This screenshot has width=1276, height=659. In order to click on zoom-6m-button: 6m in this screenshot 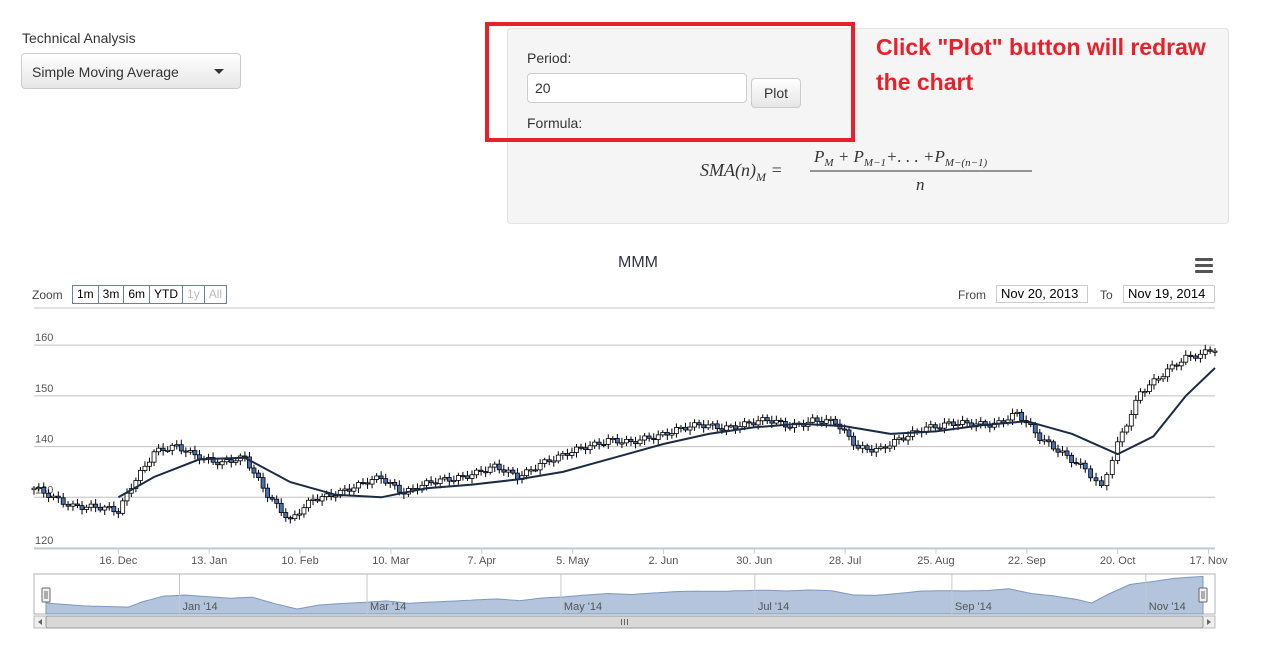, I will do `click(137, 294)`.